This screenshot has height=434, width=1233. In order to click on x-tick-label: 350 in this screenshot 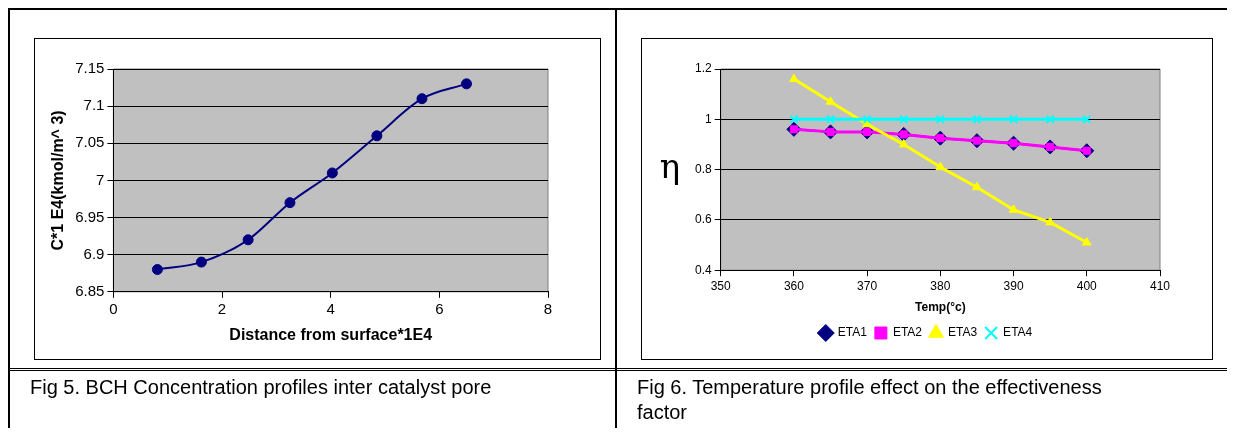, I will do `click(721, 285)`.